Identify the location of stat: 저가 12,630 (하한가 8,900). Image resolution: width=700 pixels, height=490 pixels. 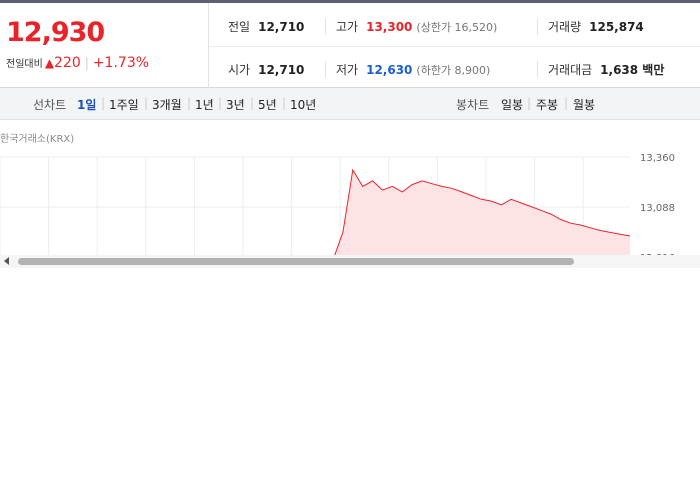
(407, 69).